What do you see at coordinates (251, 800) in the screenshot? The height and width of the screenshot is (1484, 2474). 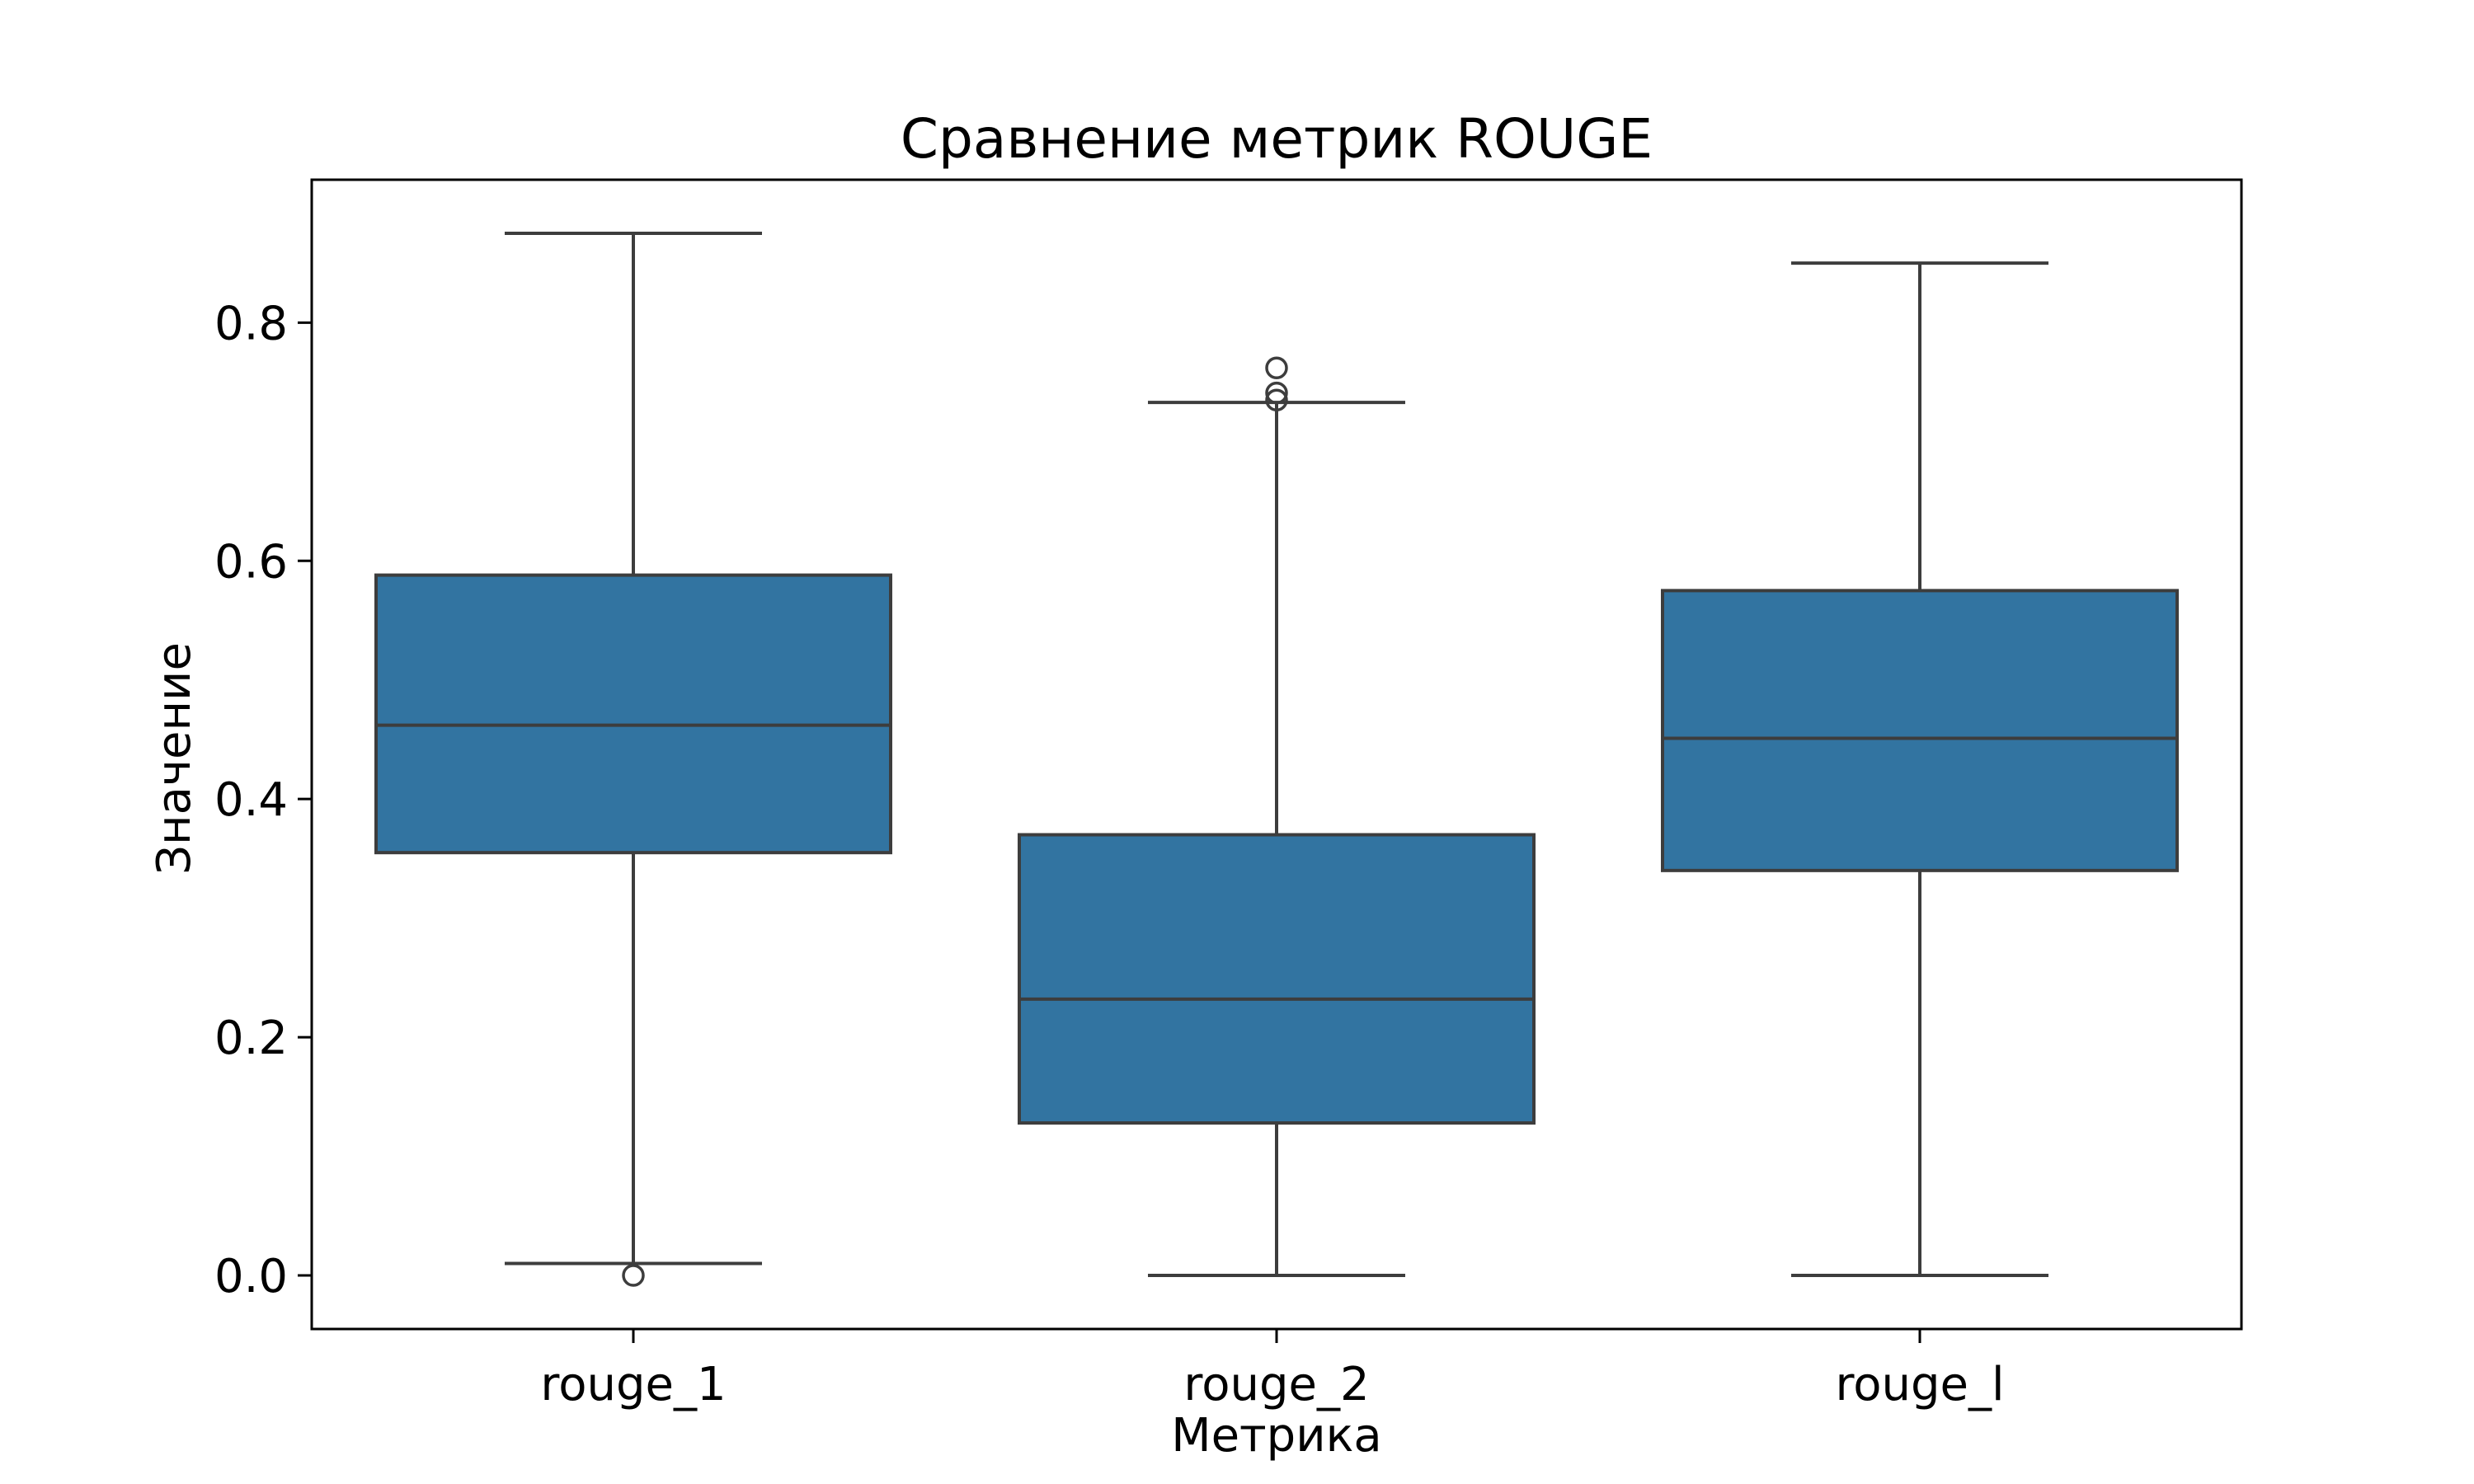 I see `y-tick-label-2: 0.4` at bounding box center [251, 800].